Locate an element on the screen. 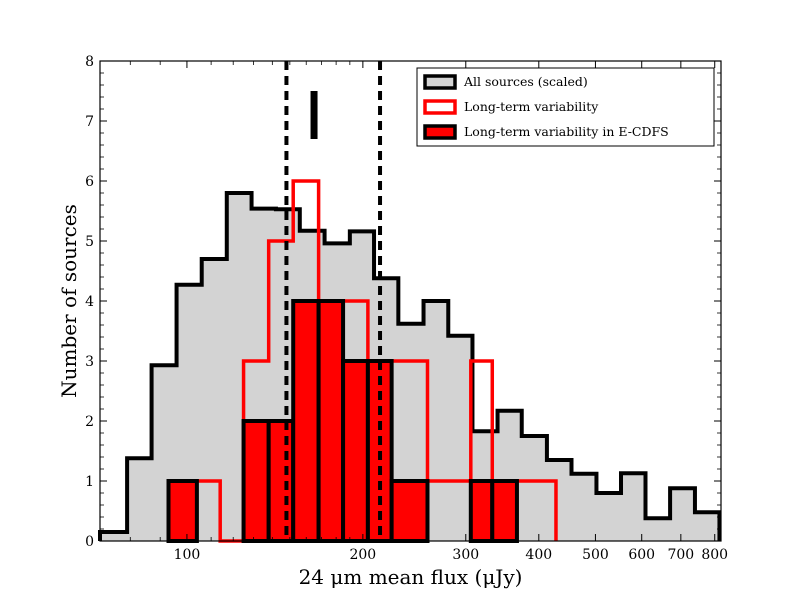 The width and height of the screenshot is (802, 602). legend-box is located at coordinates (565, 107).